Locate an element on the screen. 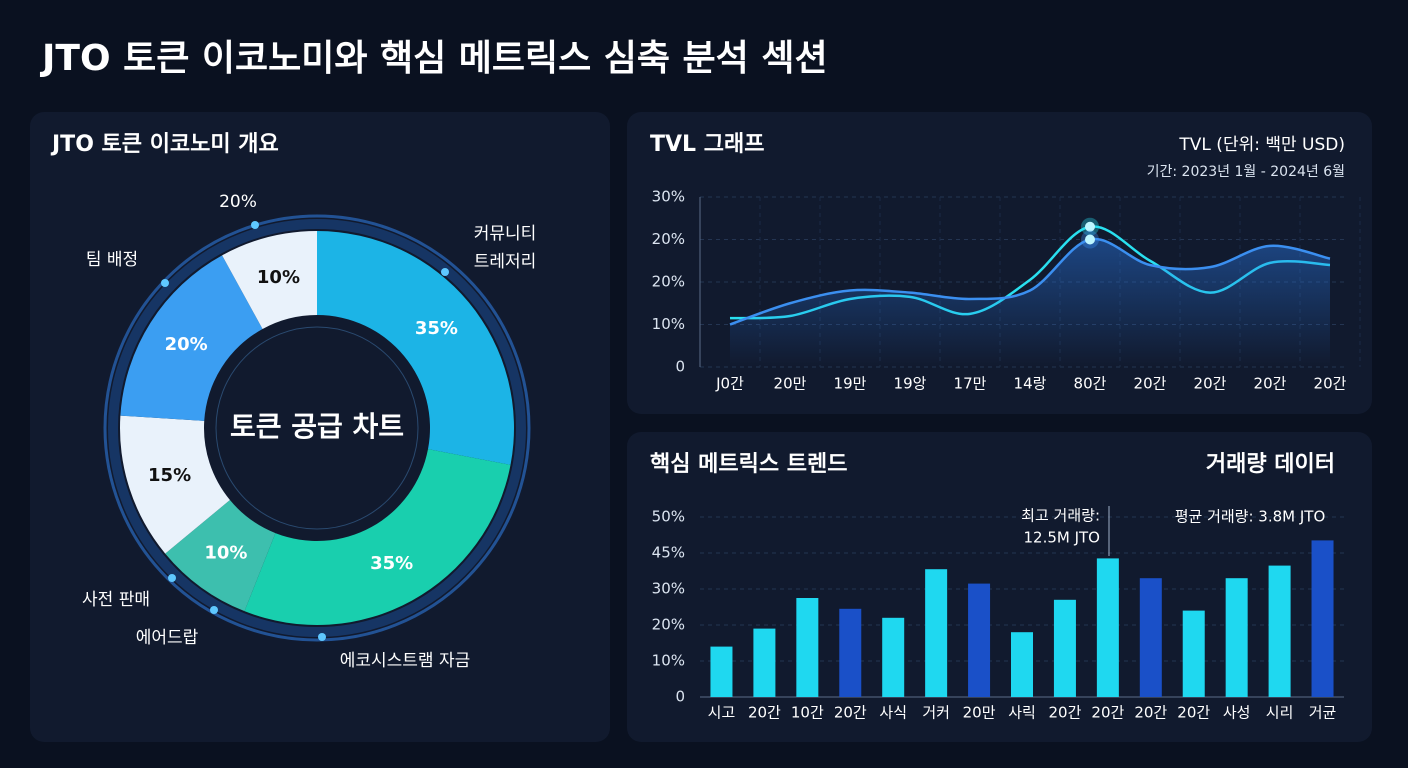  page-title: JTO 토큰 이코노미와 핵심 메트릭스 심축 분석 섹션 is located at coordinates (433, 58).